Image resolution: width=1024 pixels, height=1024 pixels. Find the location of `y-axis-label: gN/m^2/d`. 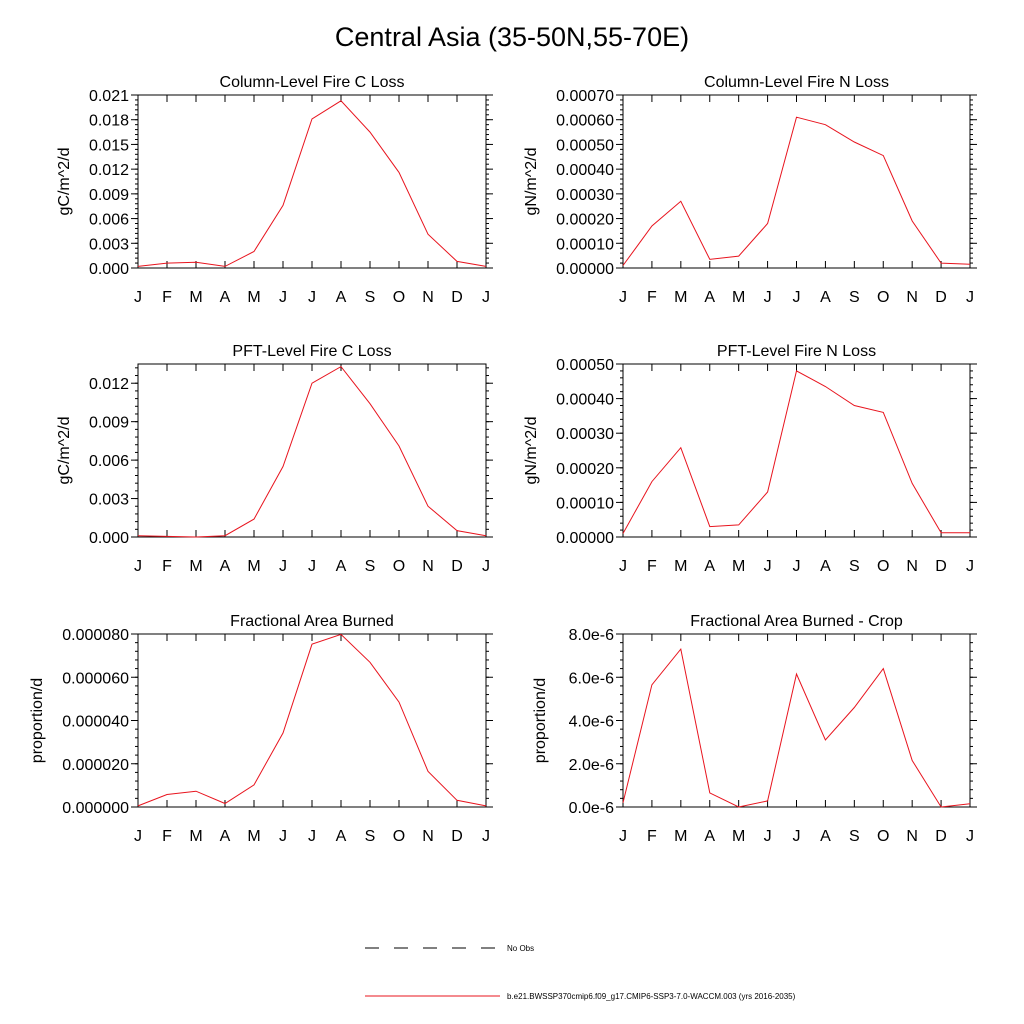

y-axis-label: gN/m^2/d is located at coordinates (531, 182).